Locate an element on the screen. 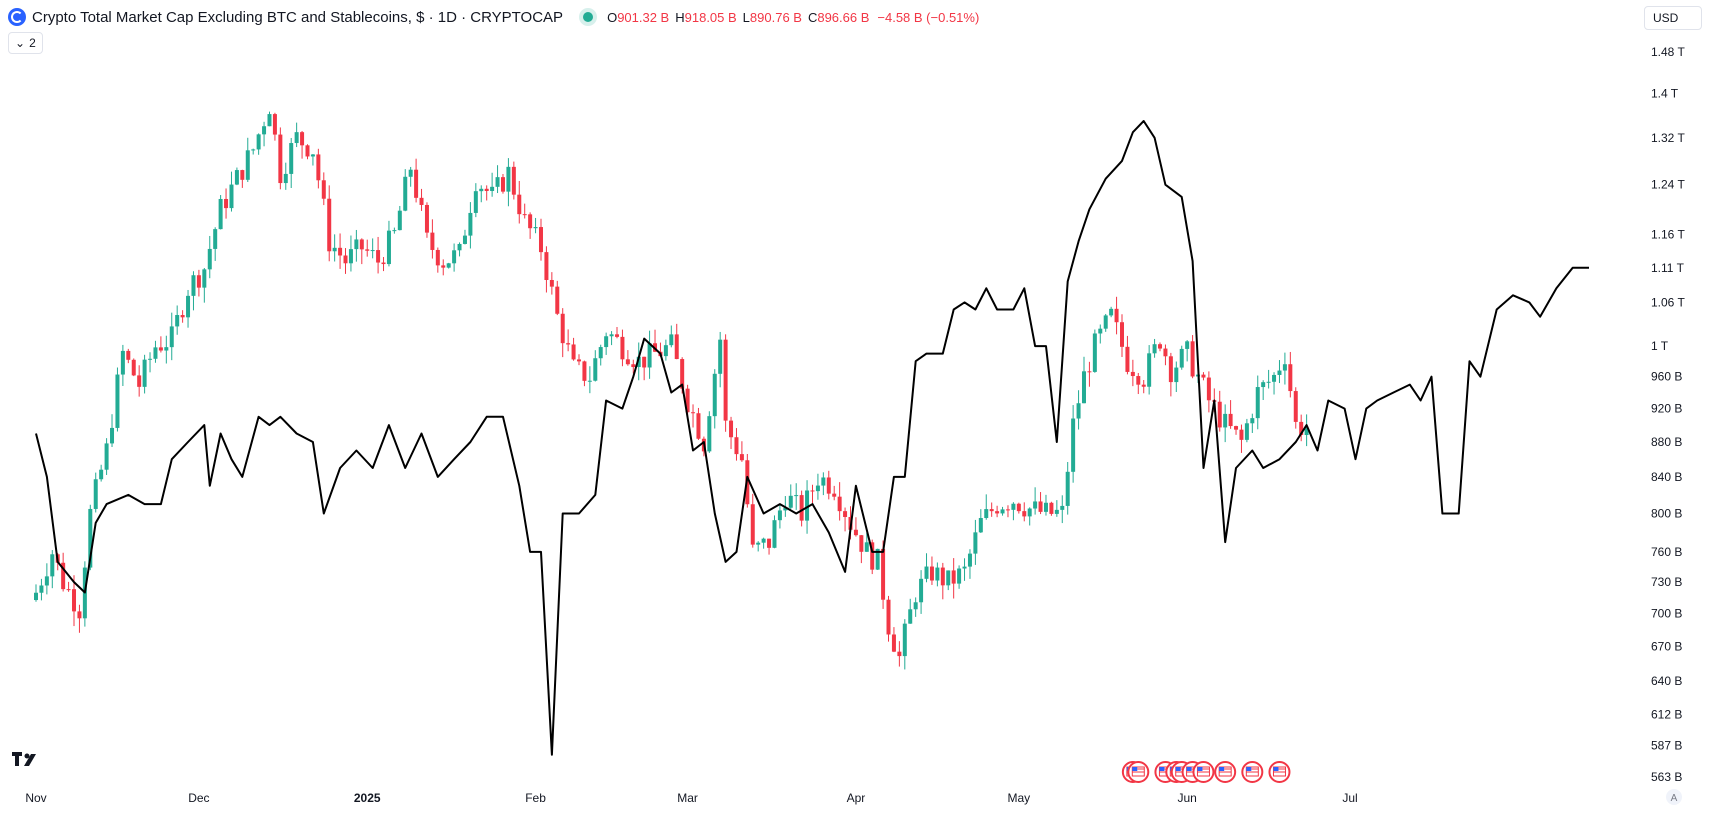  y-tick-label: 730 B is located at coordinates (1666, 582).